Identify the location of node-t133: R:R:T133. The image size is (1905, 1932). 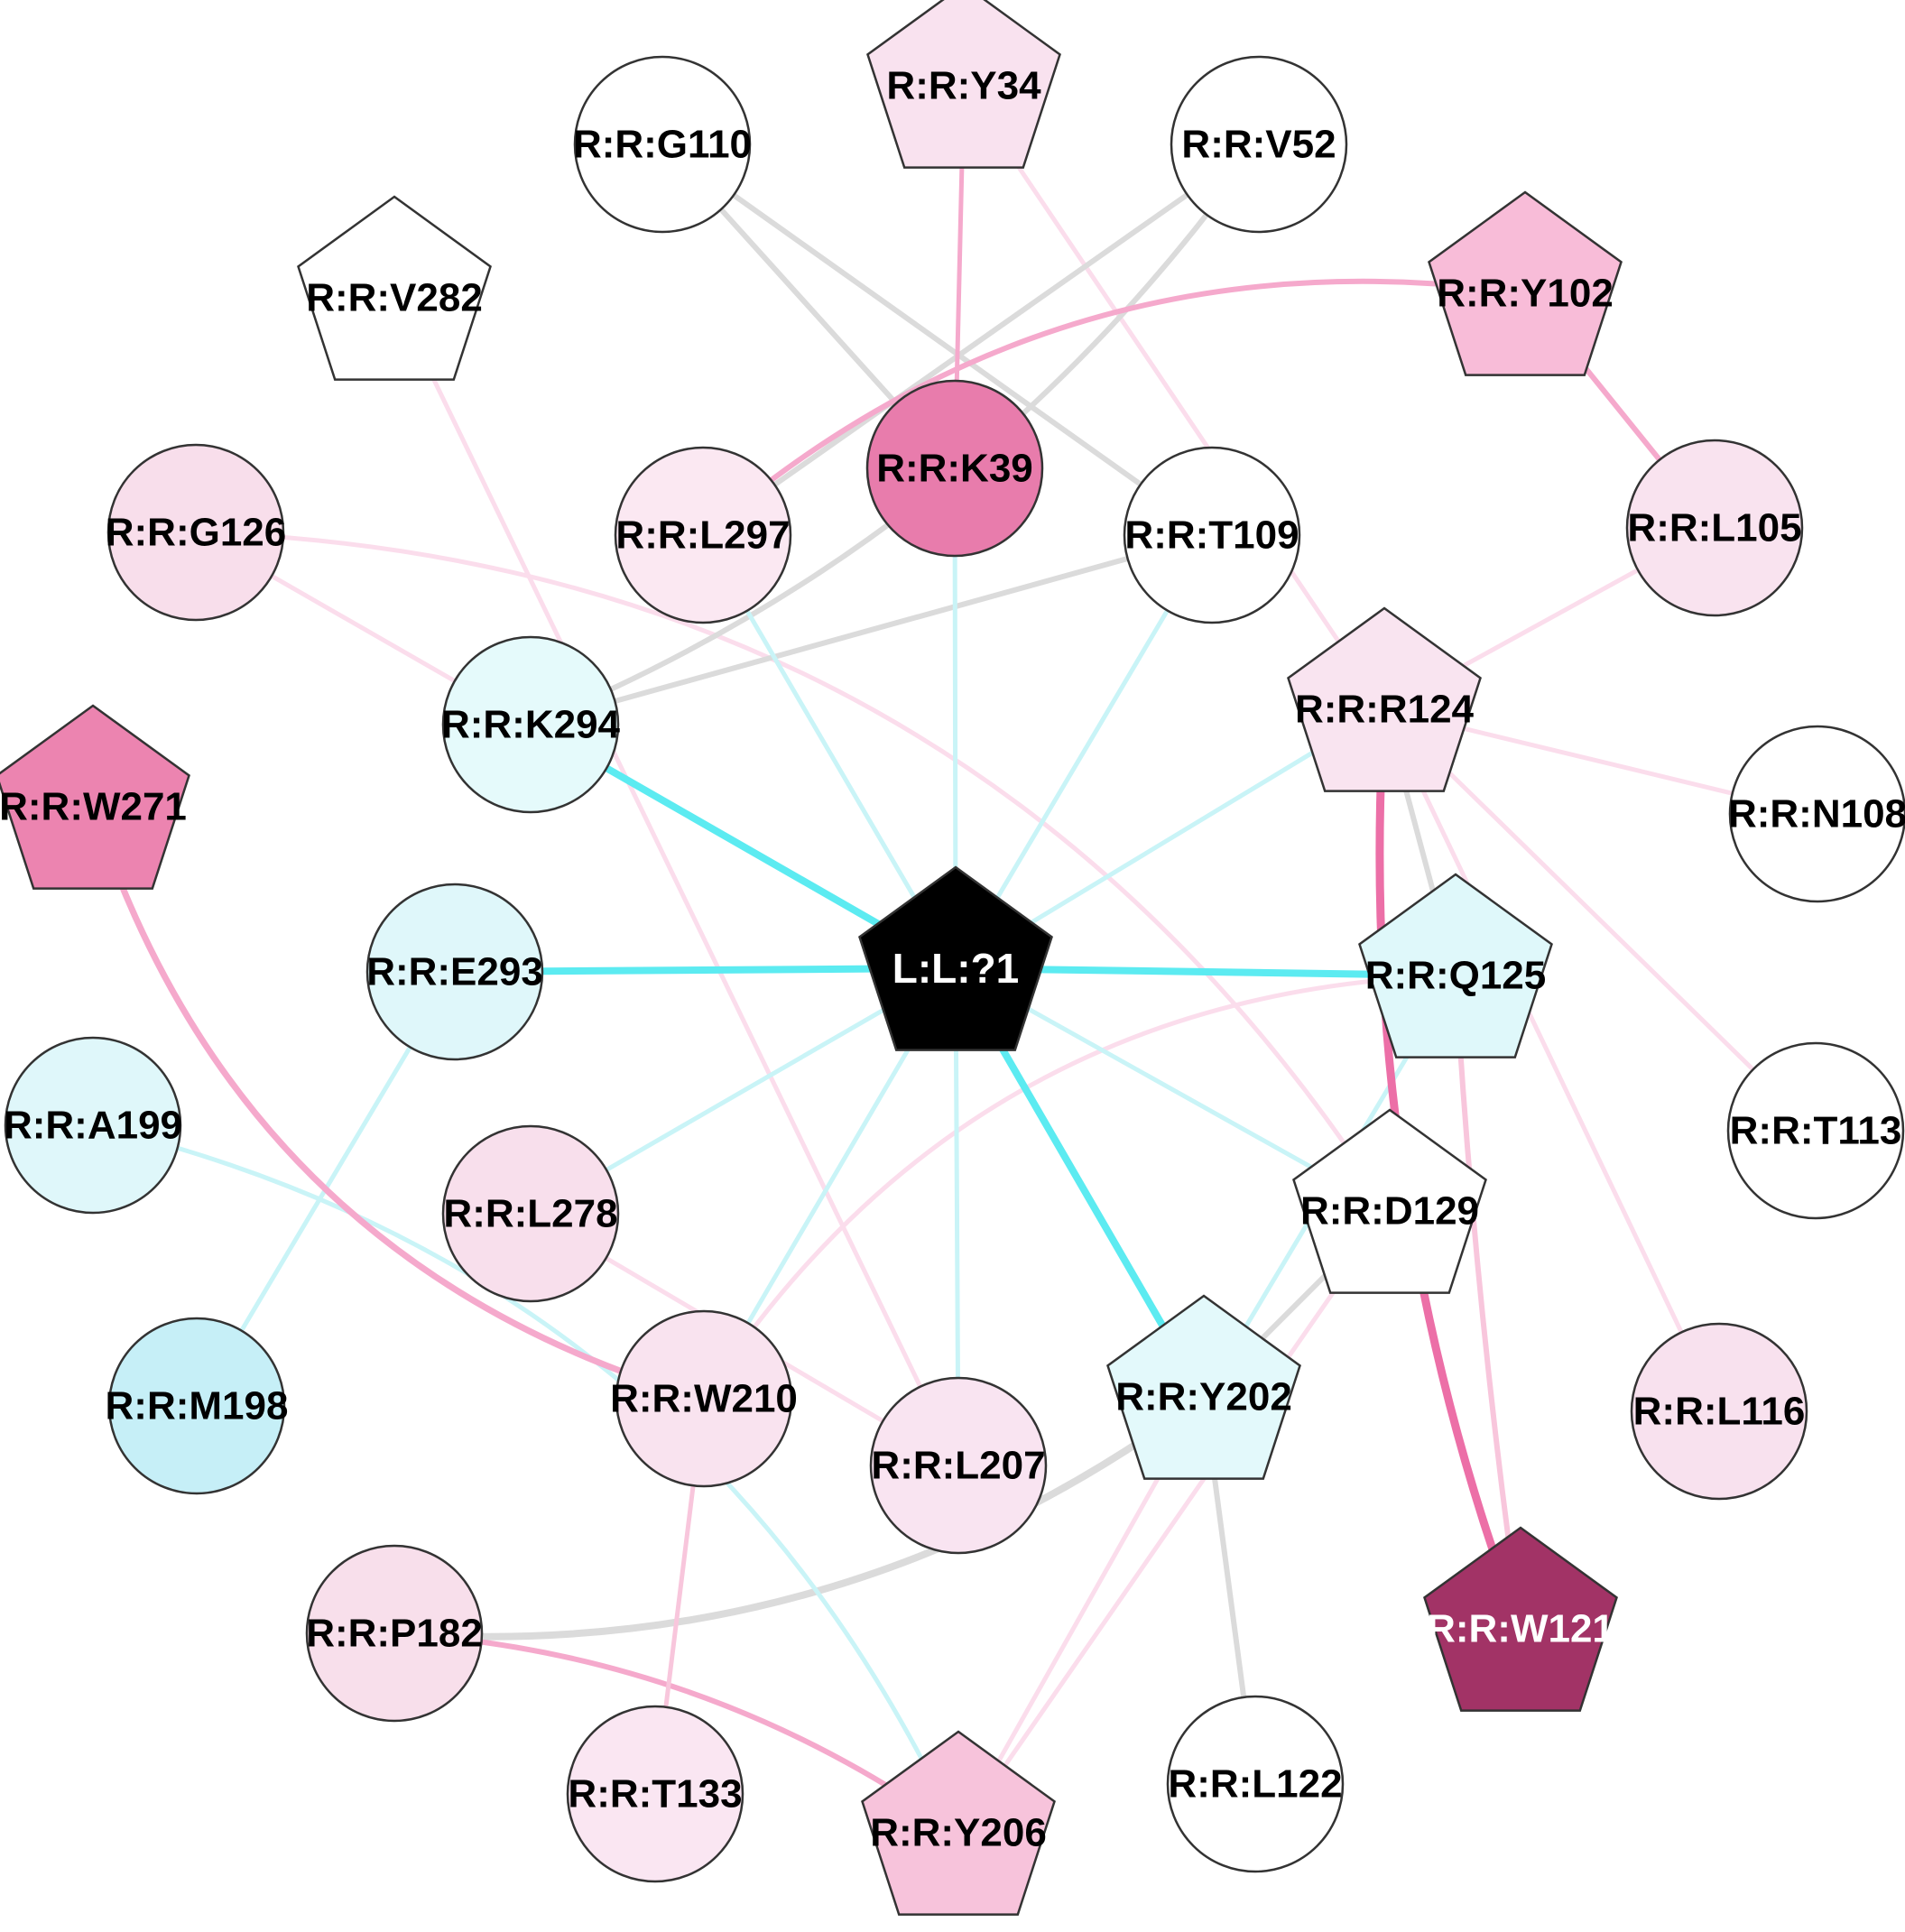
(655, 1794).